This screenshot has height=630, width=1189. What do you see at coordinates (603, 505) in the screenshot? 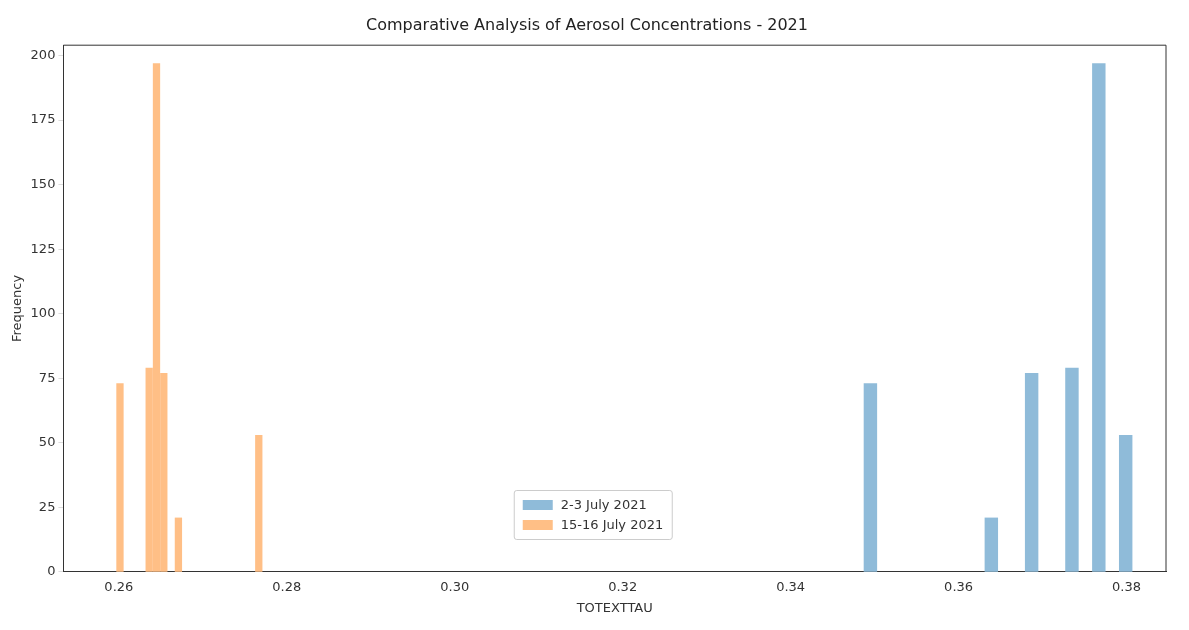
I see `legend-label: 2-3 July 2021` at bounding box center [603, 505].